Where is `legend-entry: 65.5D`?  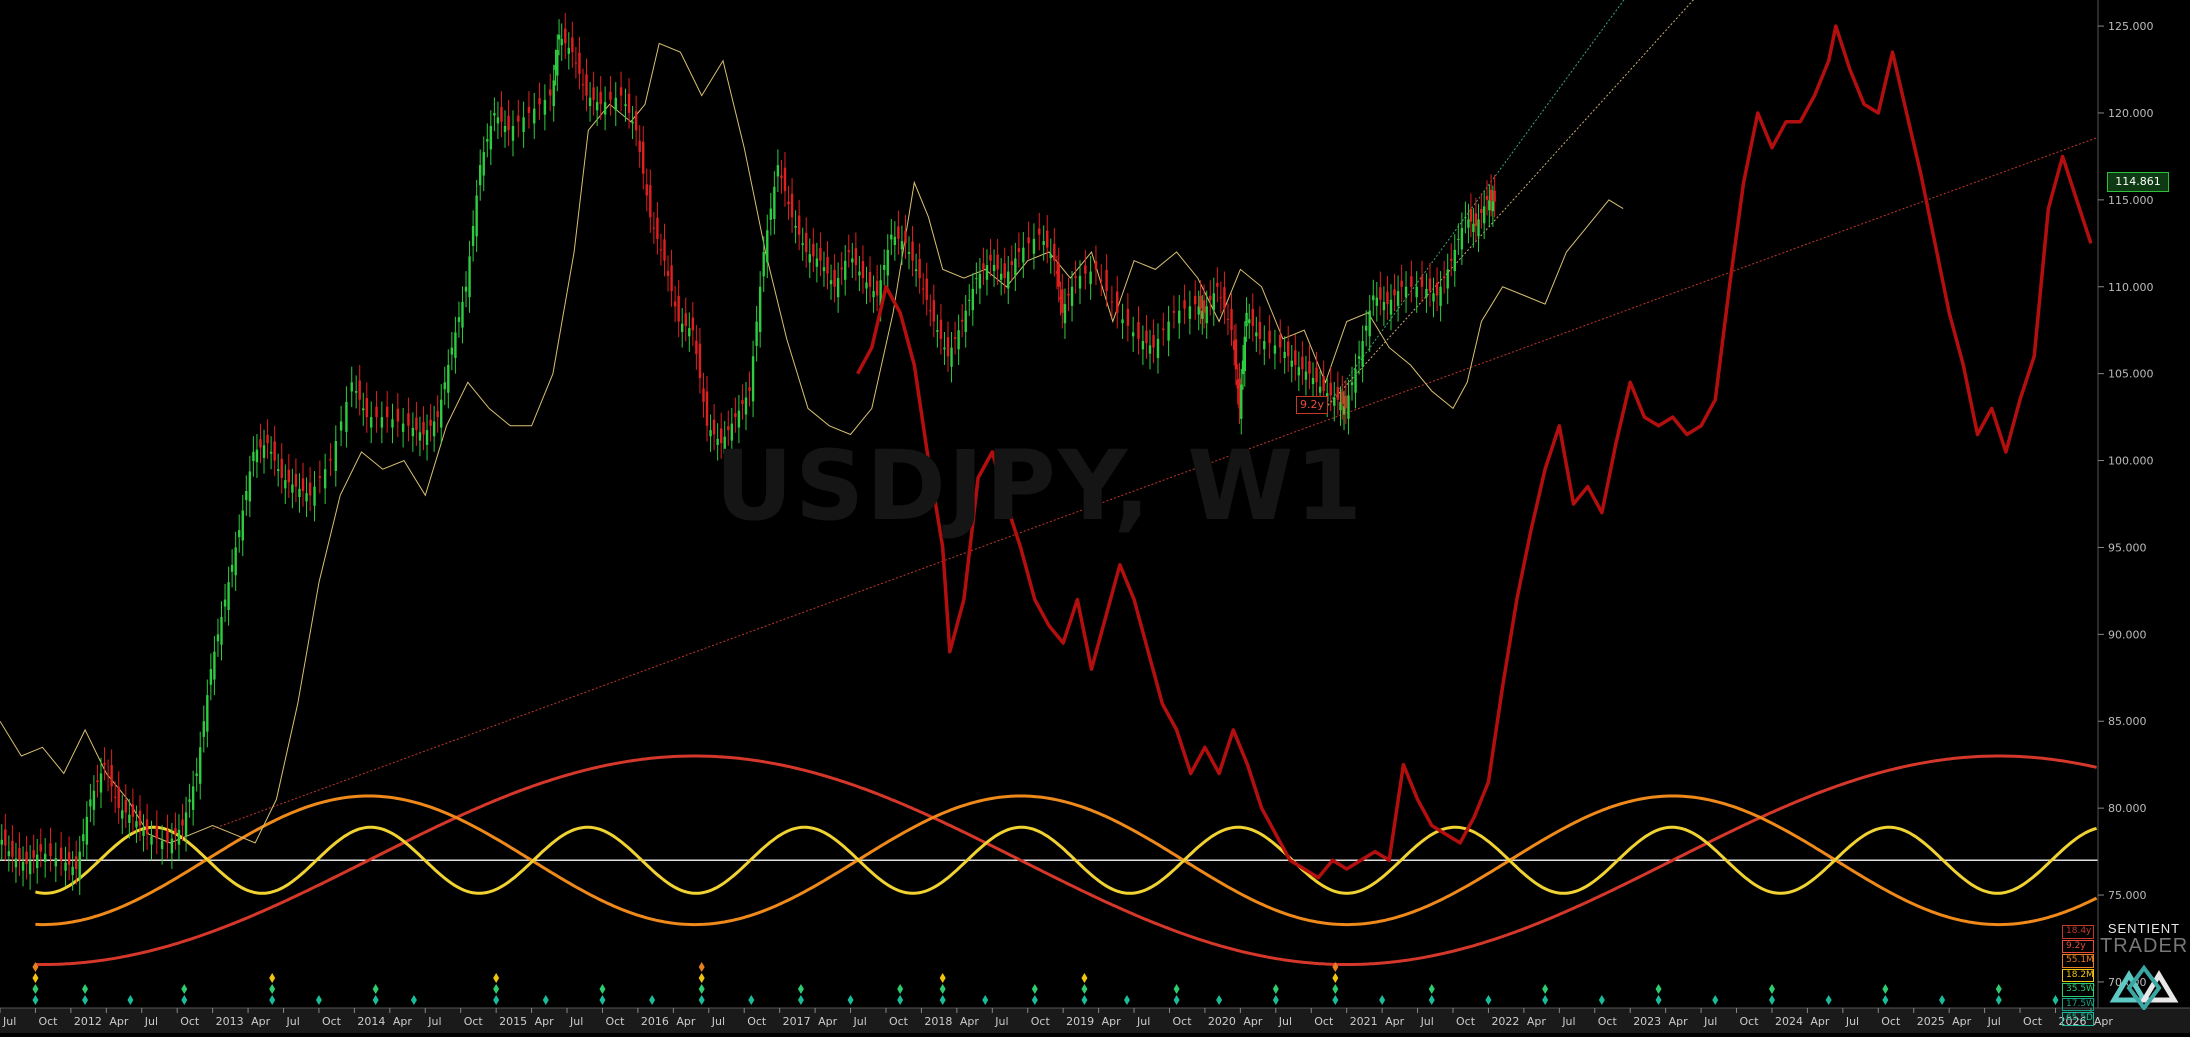 legend-entry: 65.5D is located at coordinates (2078, 1019).